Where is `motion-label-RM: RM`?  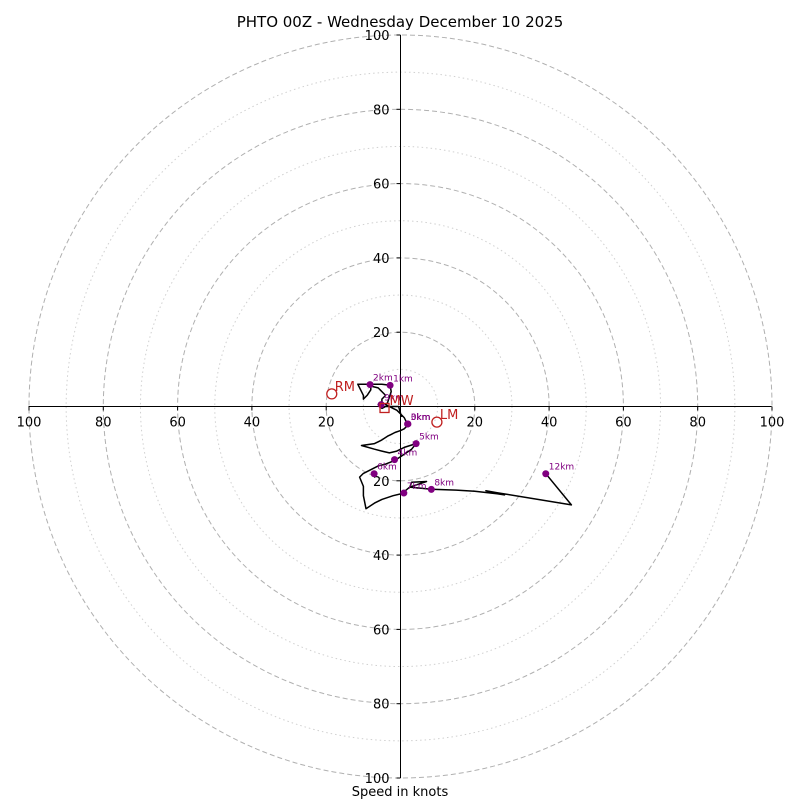 motion-label-RM: RM is located at coordinates (345, 387).